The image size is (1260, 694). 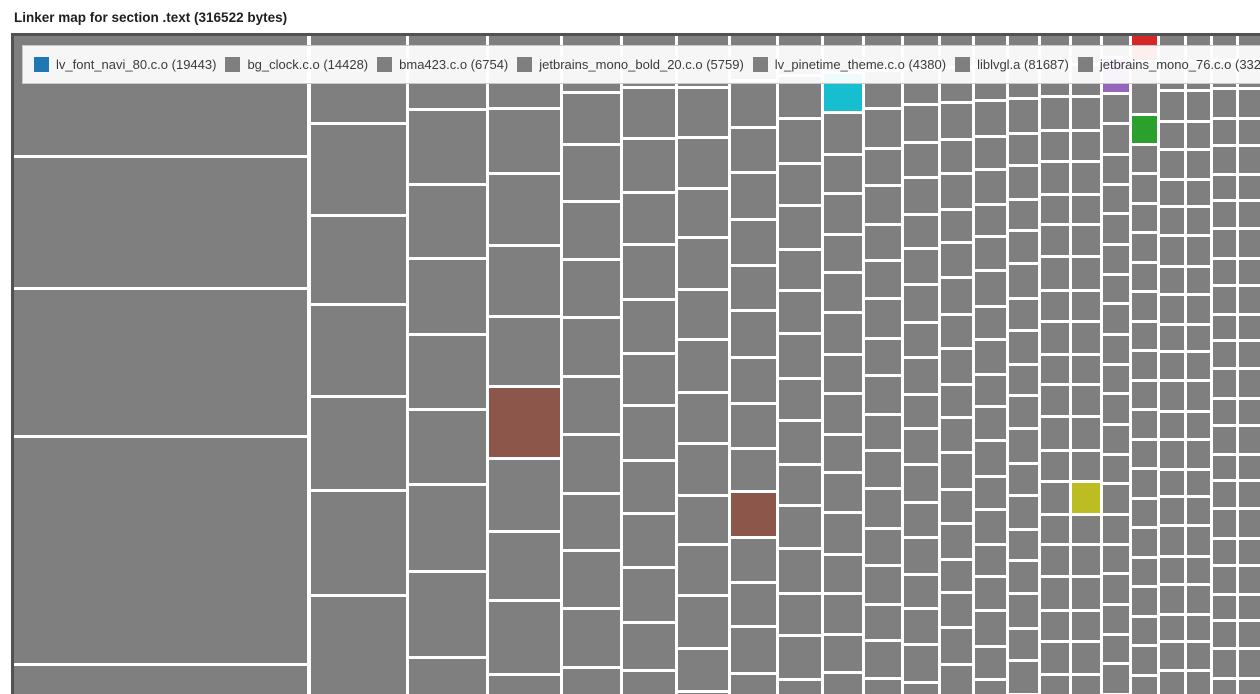 What do you see at coordinates (125, 64) in the screenshot?
I see `legend-item: lv_font_navi_80.c.o (19443)` at bounding box center [125, 64].